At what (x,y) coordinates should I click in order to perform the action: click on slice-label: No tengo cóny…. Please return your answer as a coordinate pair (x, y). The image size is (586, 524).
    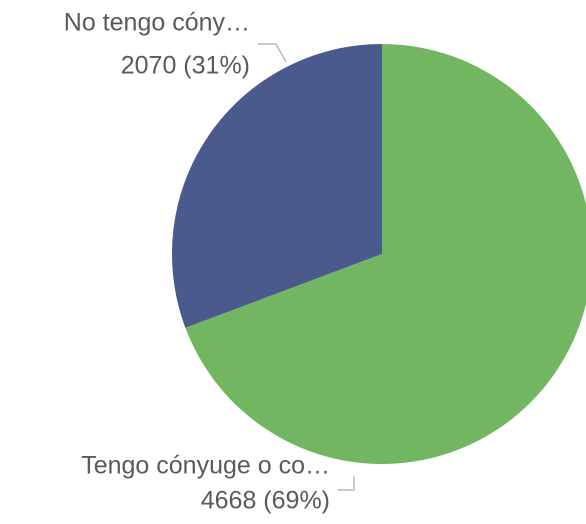
    Looking at the image, I should click on (157, 23).